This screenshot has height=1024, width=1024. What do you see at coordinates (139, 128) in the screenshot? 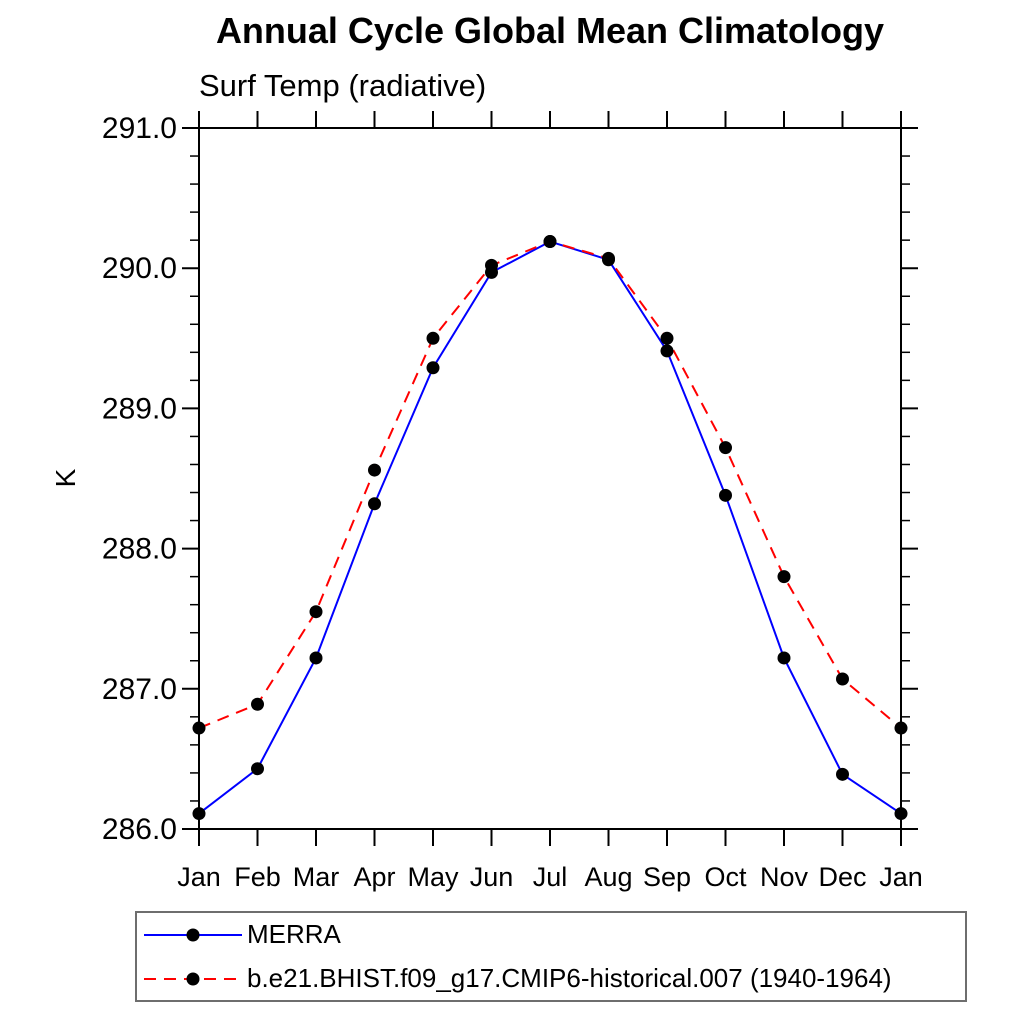
I see `y-tick-label: 291.0` at bounding box center [139, 128].